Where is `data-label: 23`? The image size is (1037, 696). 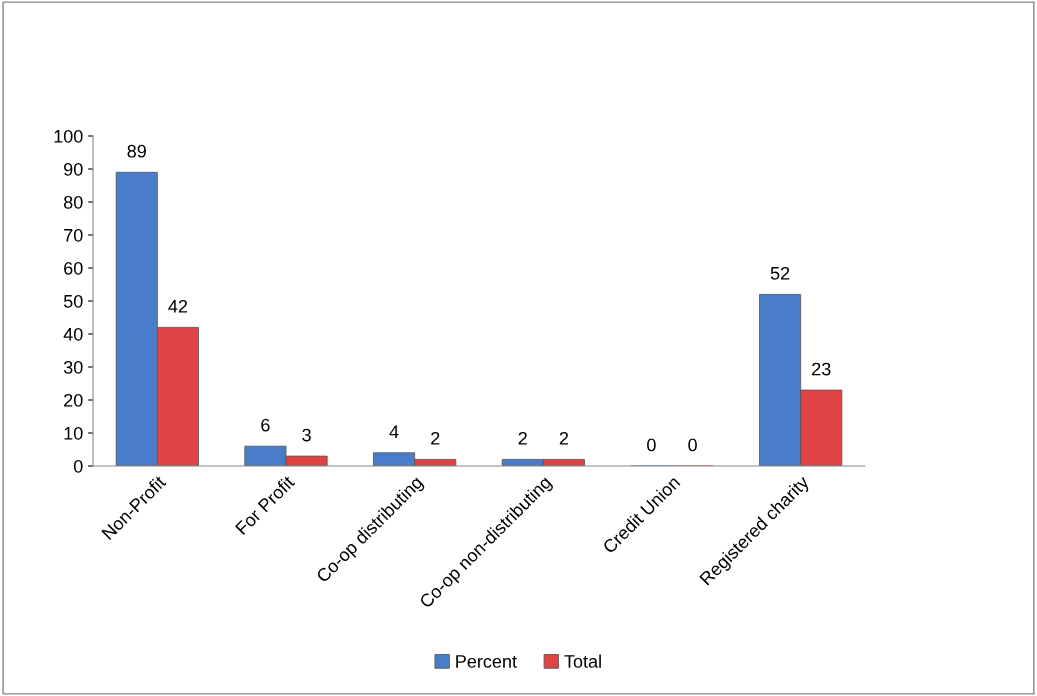
data-label: 23 is located at coordinates (821, 369).